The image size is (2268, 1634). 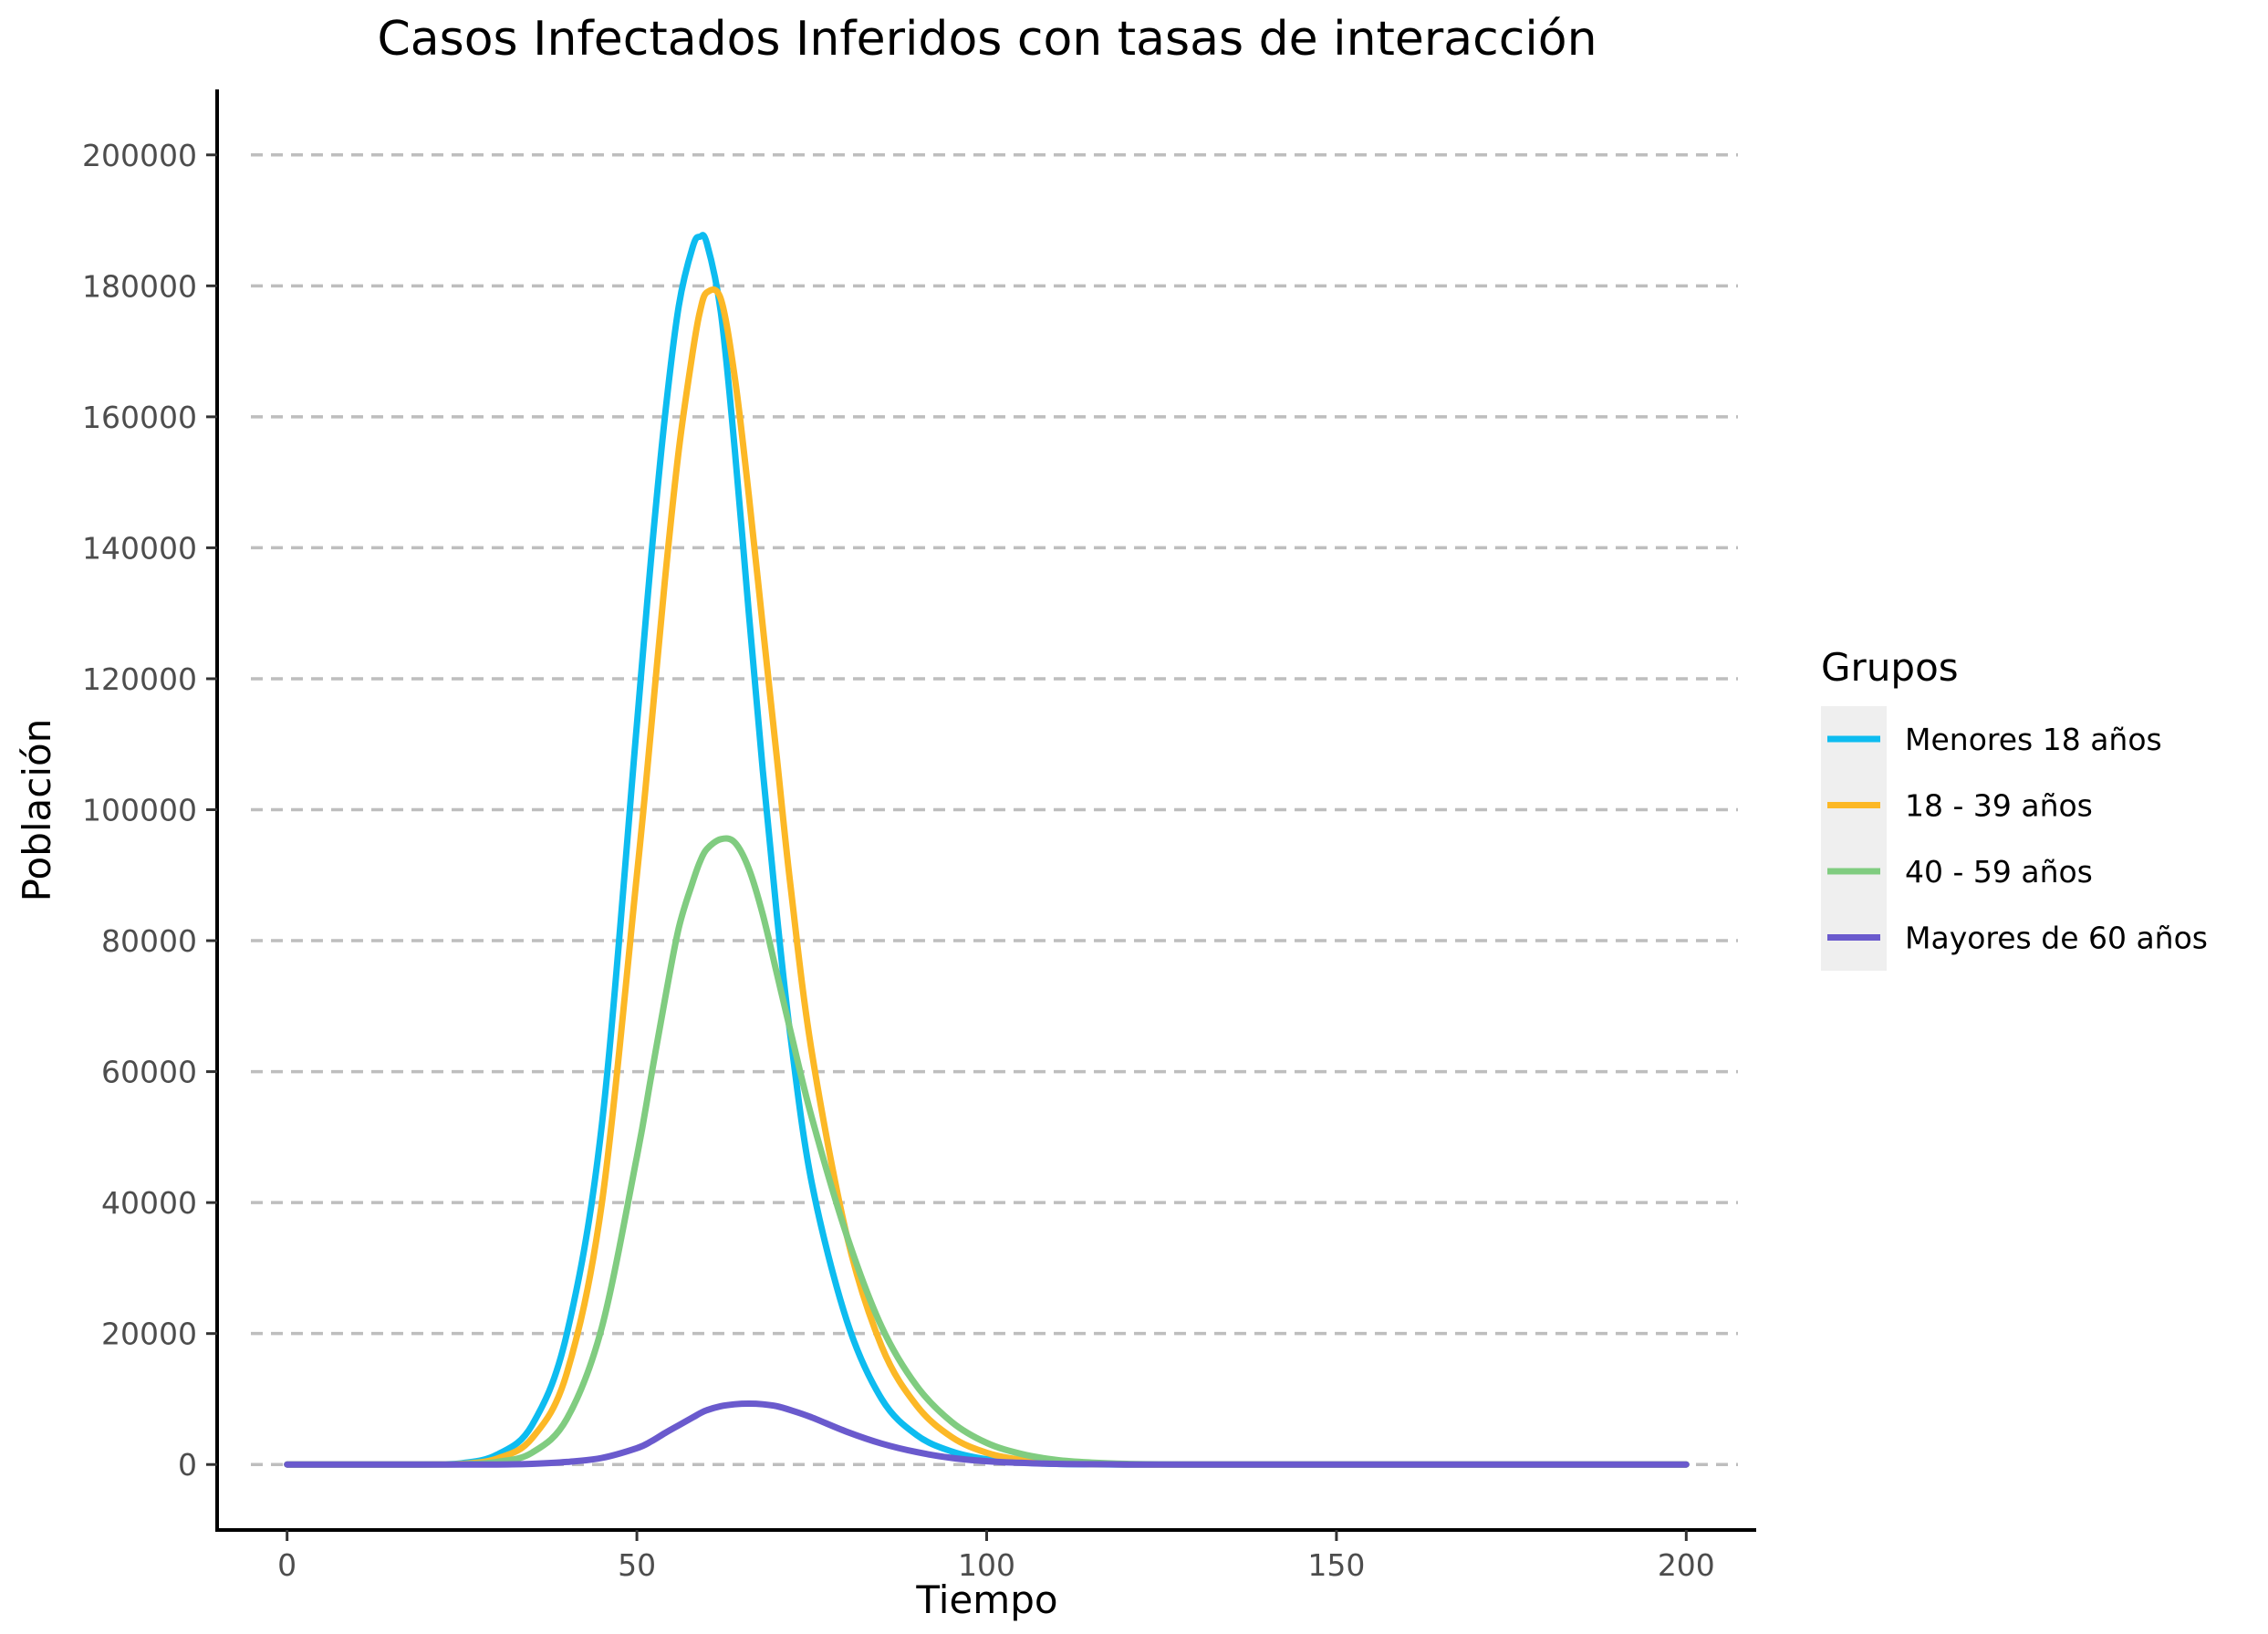 I want to click on x-tick-label: 150, so click(x=1336, y=1565).